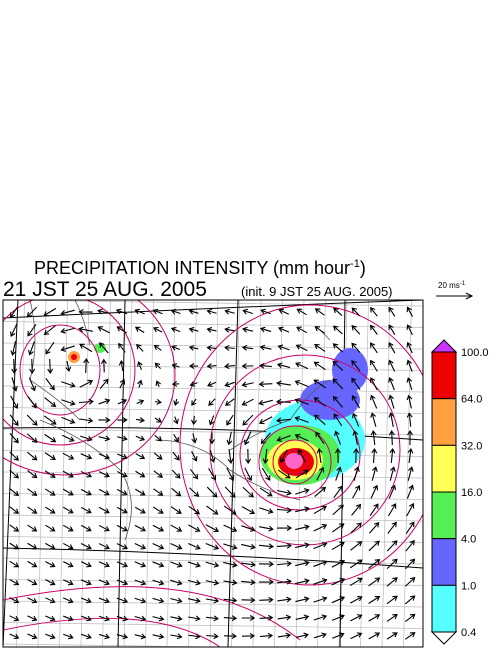  What do you see at coordinates (449, 285) in the screenshot?
I see `reference-text: 20 ms` at bounding box center [449, 285].